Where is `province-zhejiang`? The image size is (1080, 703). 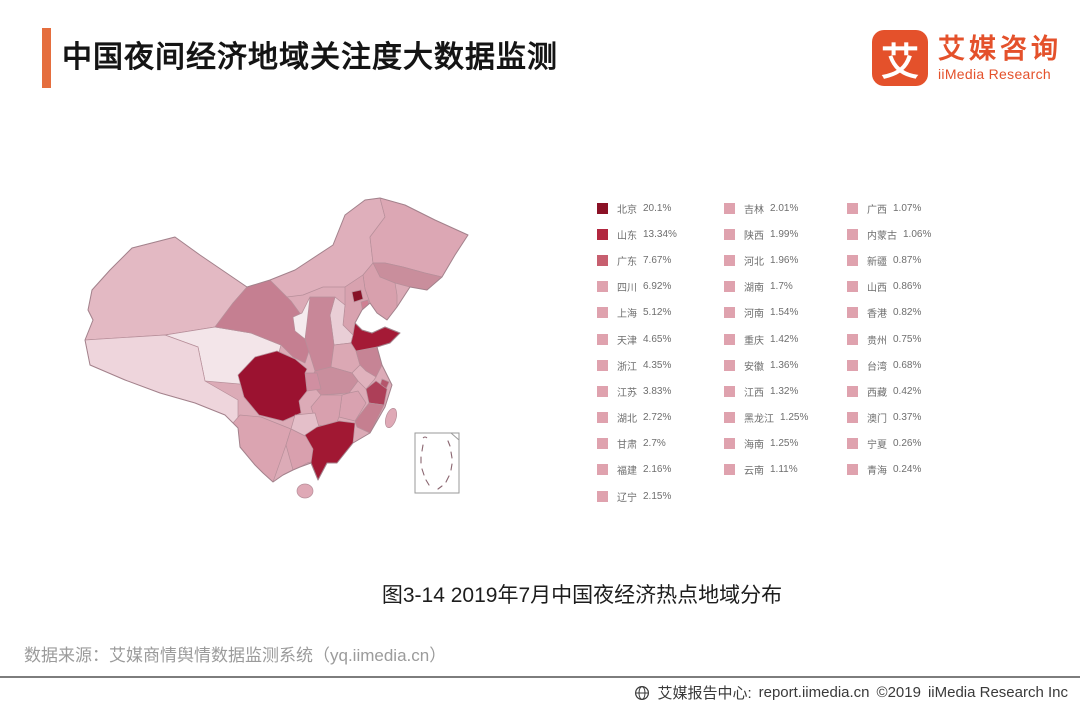
province-zhejiang is located at coordinates (376, 393).